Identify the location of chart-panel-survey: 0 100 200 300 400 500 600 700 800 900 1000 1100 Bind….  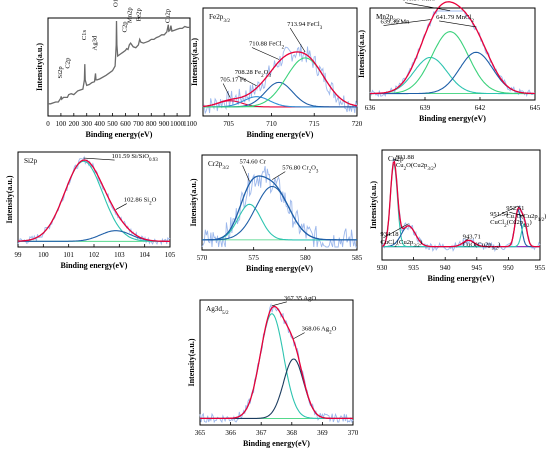
(116, 69).